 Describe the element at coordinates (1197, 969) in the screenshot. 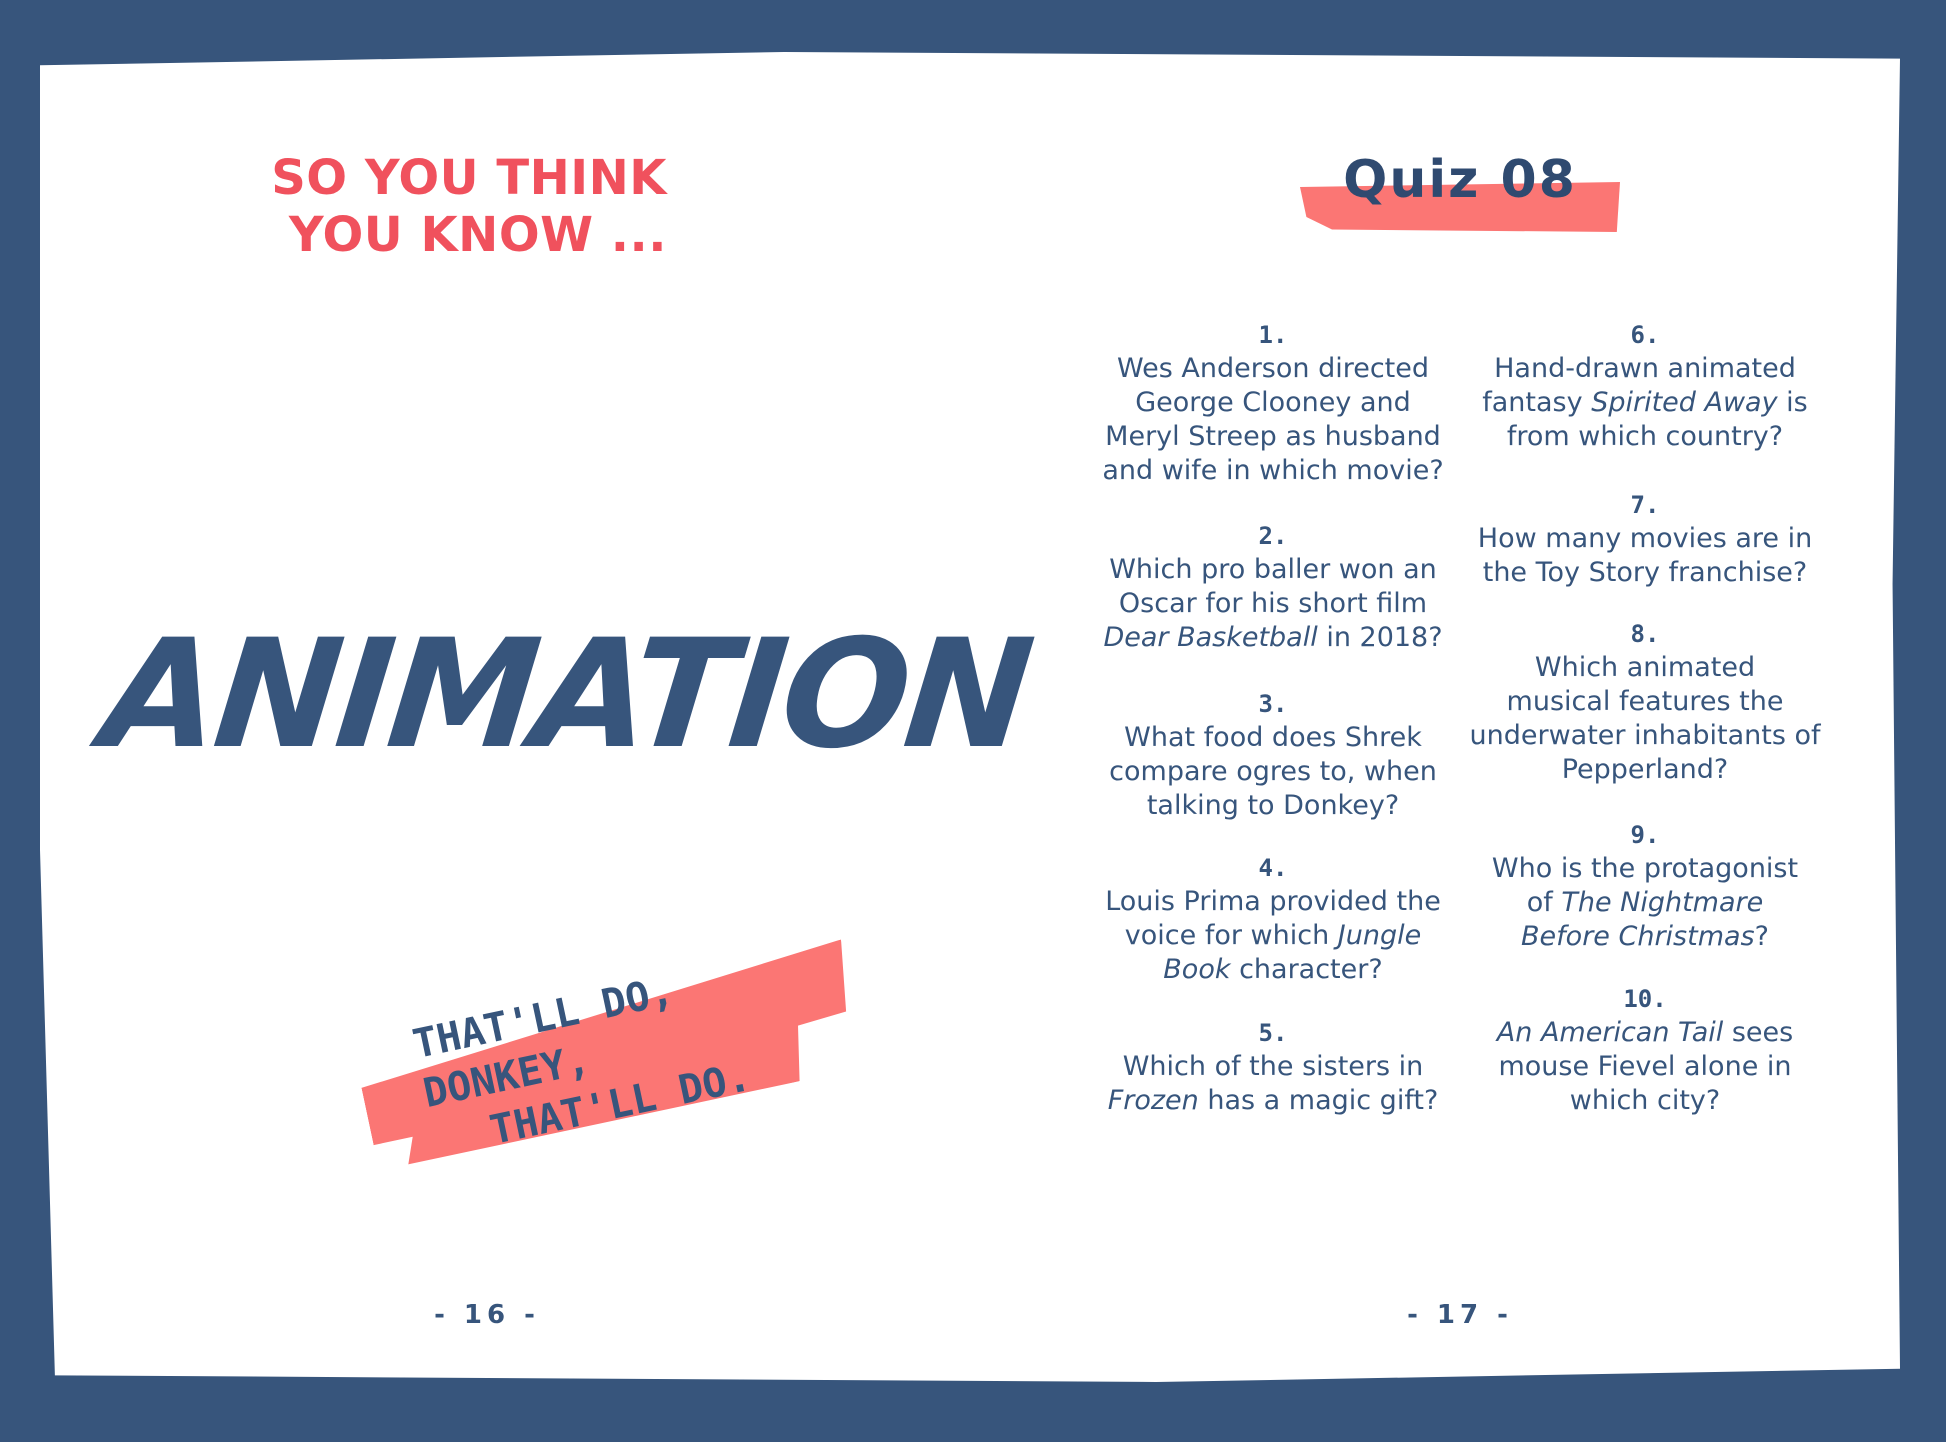

I see `title-text: Book` at that location.